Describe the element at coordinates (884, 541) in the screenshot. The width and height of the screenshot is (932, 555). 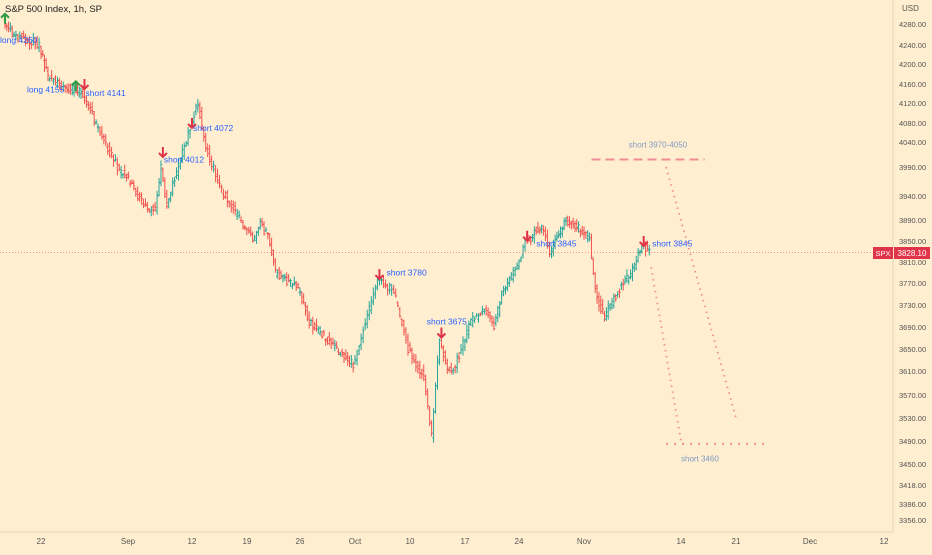
I see `x-tick-label: 12` at that location.